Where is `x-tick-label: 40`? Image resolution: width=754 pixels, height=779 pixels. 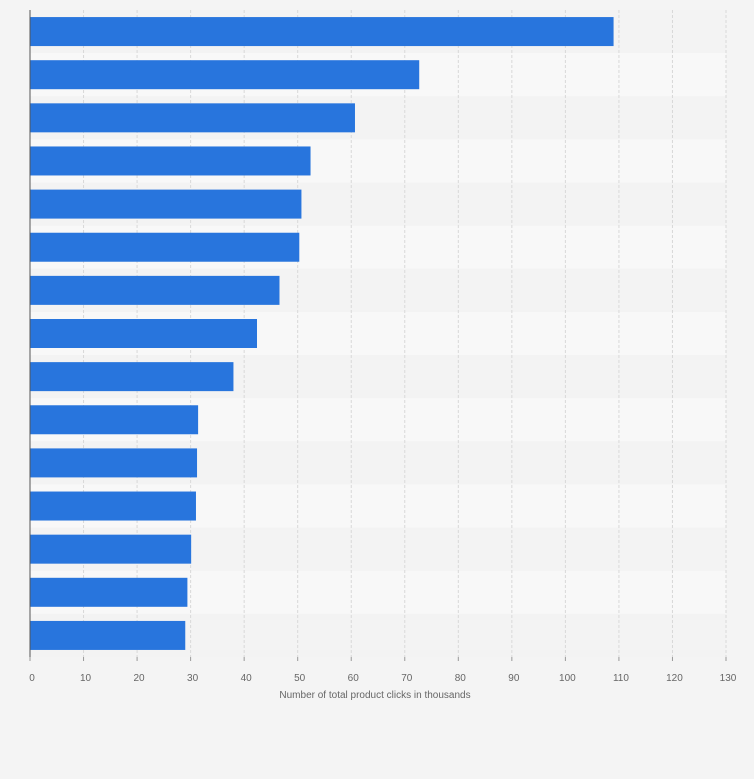
x-tick-label: 40 is located at coordinates (247, 678).